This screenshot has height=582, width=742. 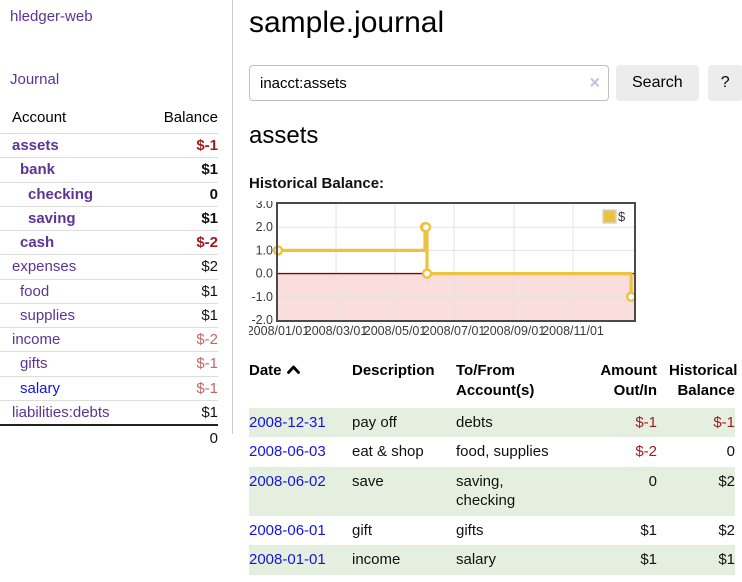 What do you see at coordinates (48, 315) in the screenshot?
I see `account-link-supplies: supplies` at bounding box center [48, 315].